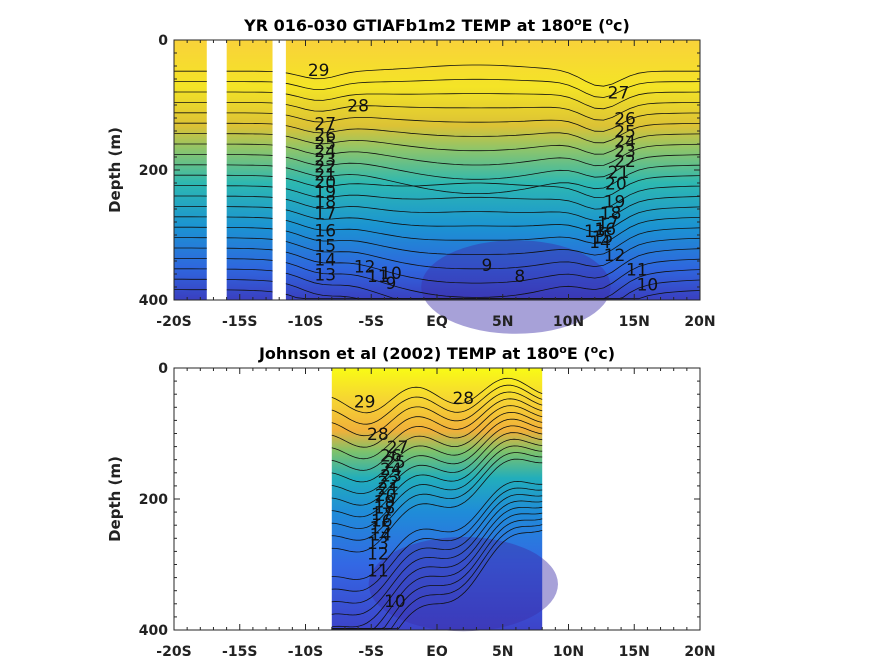 This screenshot has height=656, width=875. What do you see at coordinates (371, 322) in the screenshot?
I see `x-tick-label: -5S` at bounding box center [371, 322].